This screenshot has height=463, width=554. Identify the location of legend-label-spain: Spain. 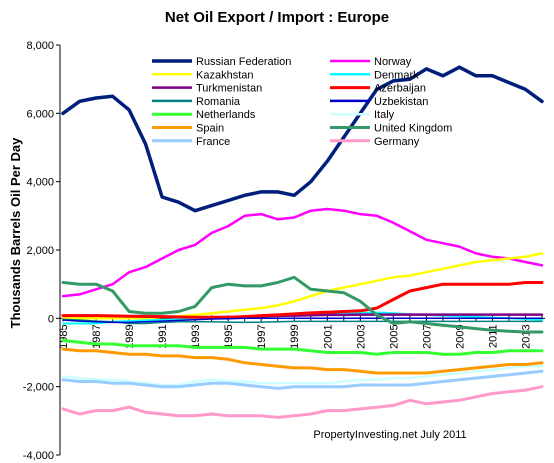
(210, 129).